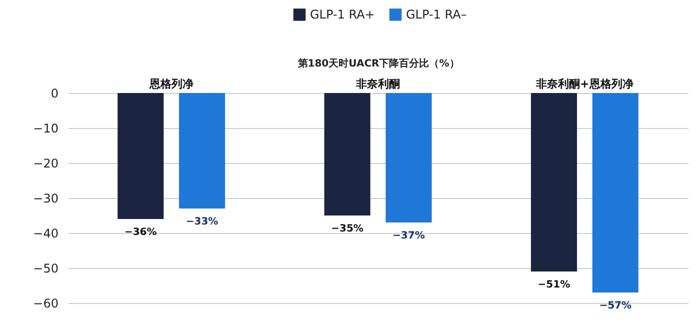 Image resolution: width=696 pixels, height=328 pixels. Describe the element at coordinates (436, 15) in the screenshot. I see `legend-label: GLP-1 RA–` at that location.